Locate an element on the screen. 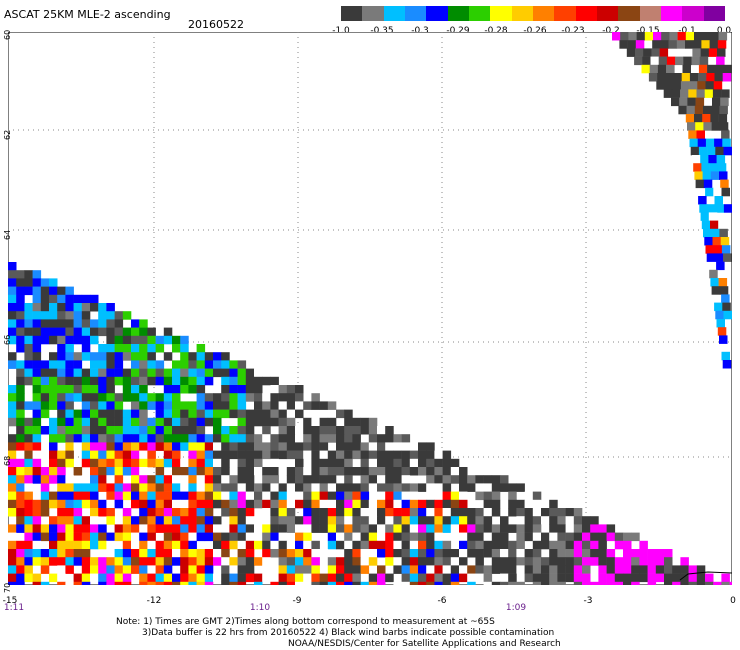 The height and width of the screenshot is (650, 740). legend-tick-label: -0.35 is located at coordinates (382, 31).